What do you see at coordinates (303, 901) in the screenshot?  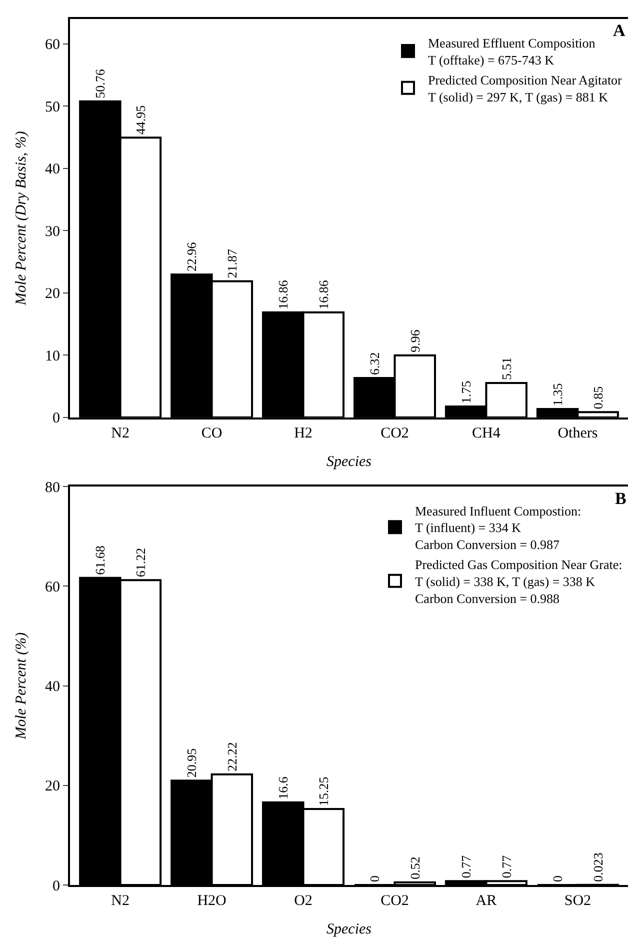 I see `x-tick-label: O2` at bounding box center [303, 901].